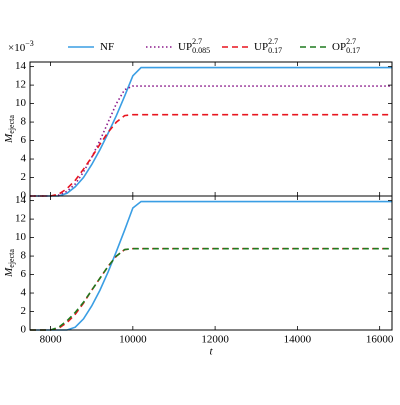 This screenshot has width=400, height=405. I want to click on legend-label: UP2.7 0.17, so click(268, 46).